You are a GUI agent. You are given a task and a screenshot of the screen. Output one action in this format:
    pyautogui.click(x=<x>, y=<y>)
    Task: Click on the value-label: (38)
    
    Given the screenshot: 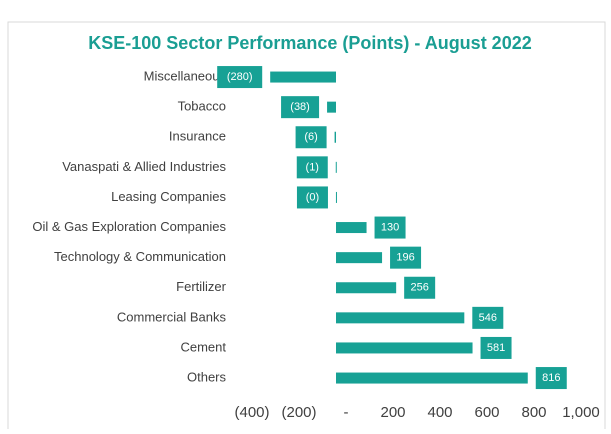 What is the action you would take?
    pyautogui.click(x=300, y=107)
    